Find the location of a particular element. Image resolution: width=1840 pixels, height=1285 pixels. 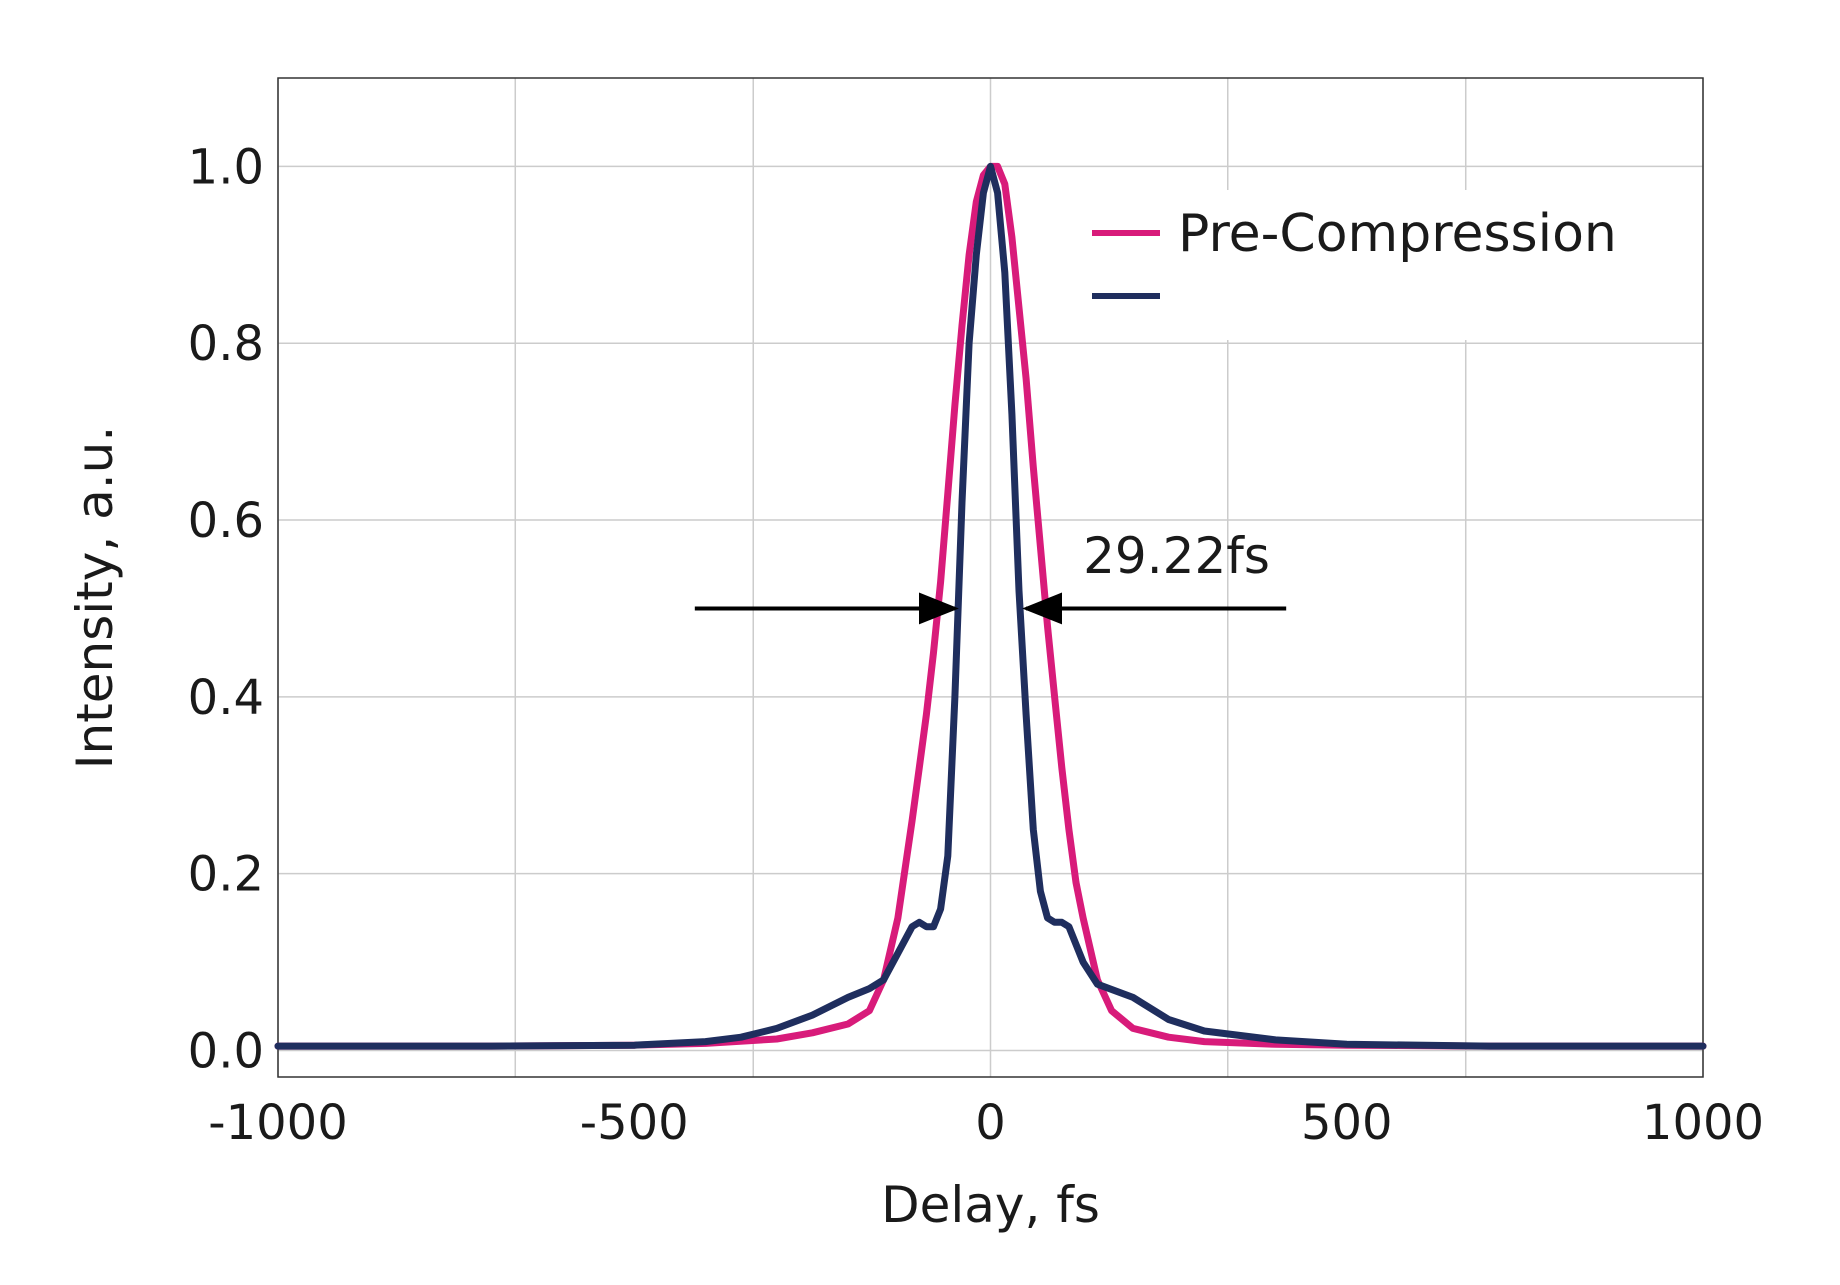

y-tick-label: 0.4 is located at coordinates (226, 698).